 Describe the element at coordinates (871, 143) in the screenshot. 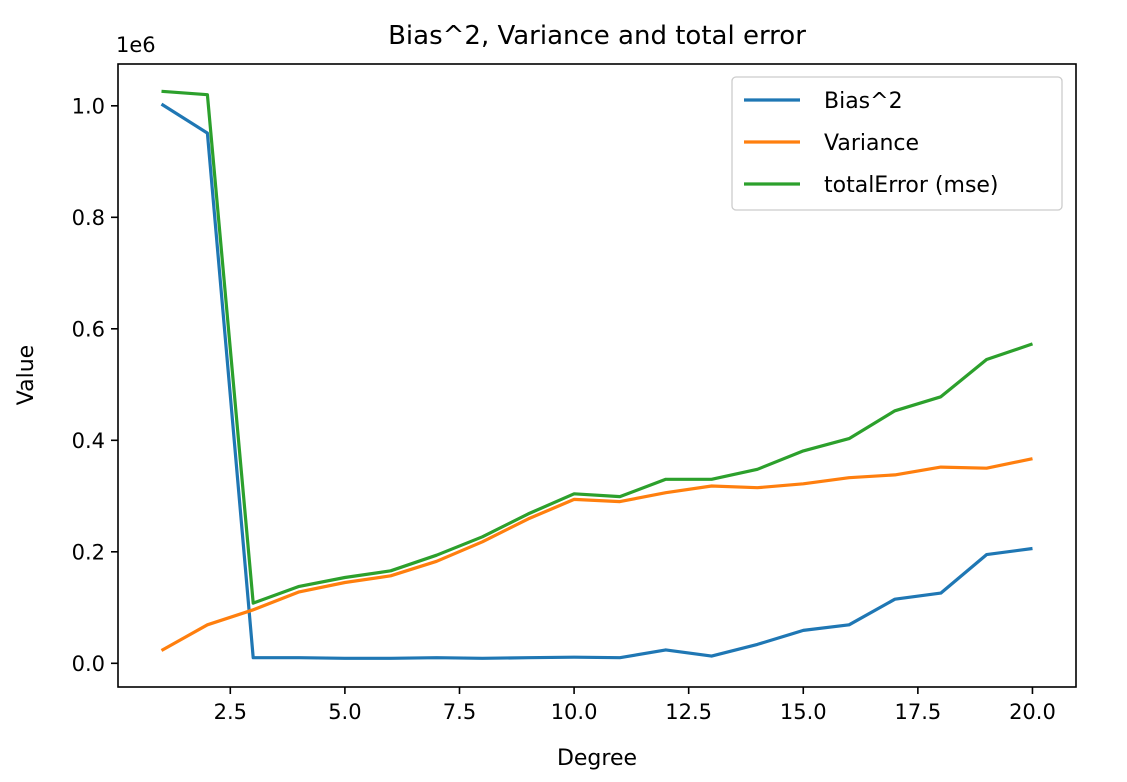

I see `legend-label-2: Variance` at that location.